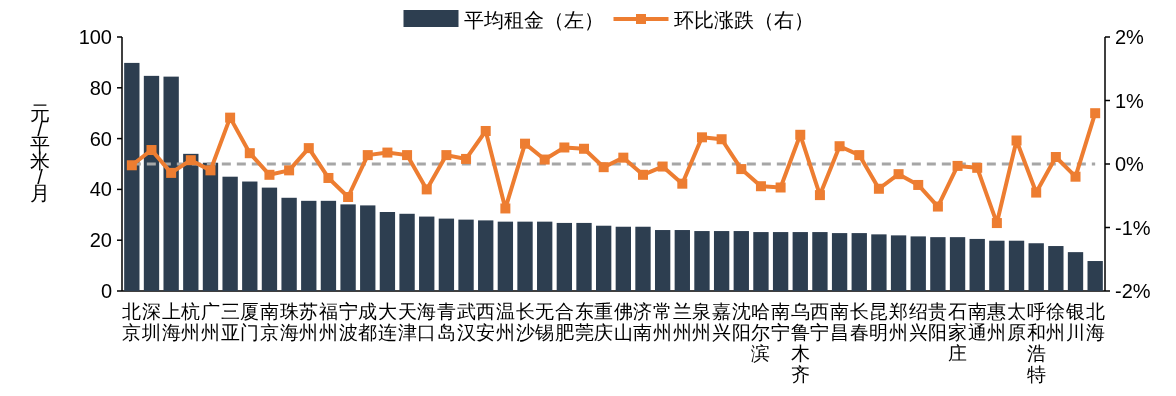  I want to click on x-tick-label: 西安, so click(486, 322).